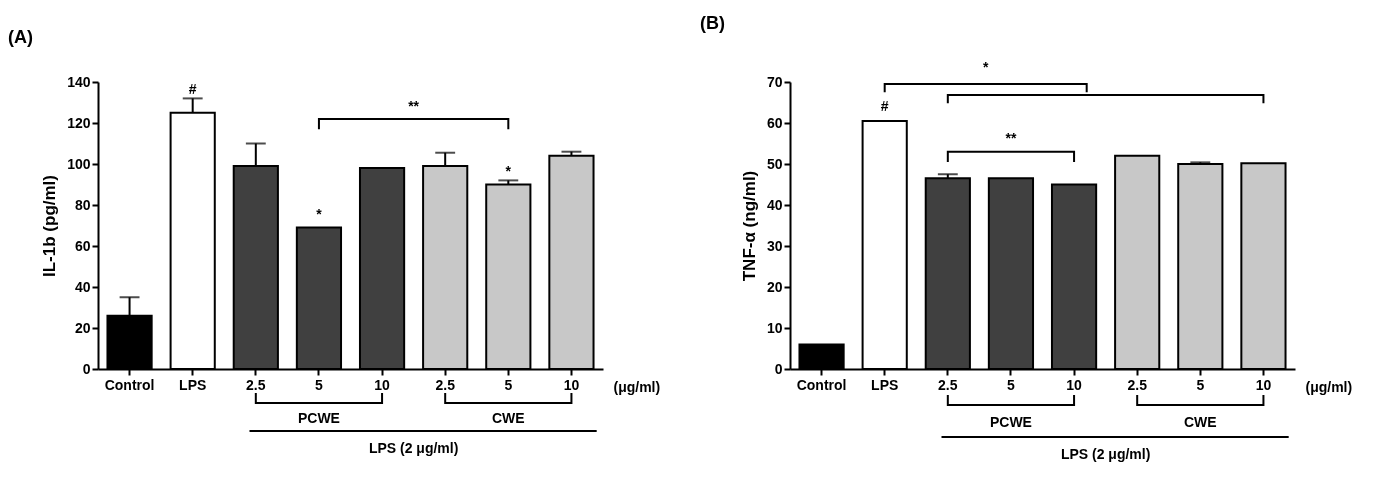 The image size is (1389, 493). Describe the element at coordinates (774, 81) in the screenshot. I see `y-tick-label: 70` at that location.